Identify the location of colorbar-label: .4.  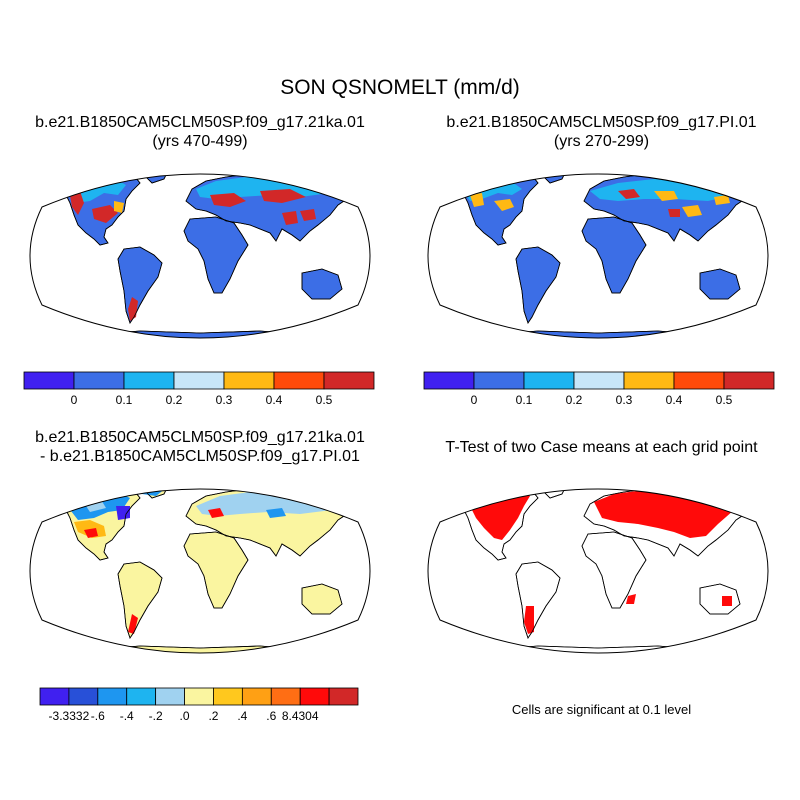
(242, 716).